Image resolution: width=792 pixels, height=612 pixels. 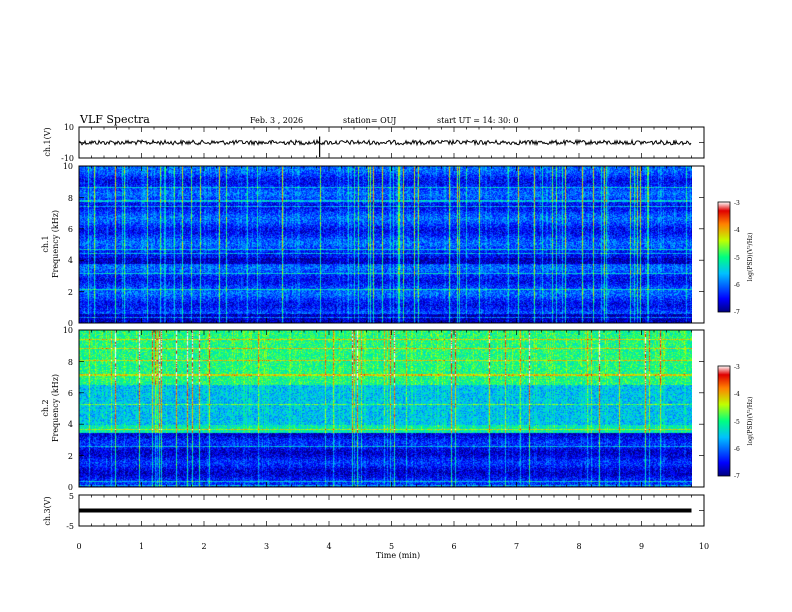 I want to click on ch1-voltage-ytick-top: 10, so click(x=69, y=127).